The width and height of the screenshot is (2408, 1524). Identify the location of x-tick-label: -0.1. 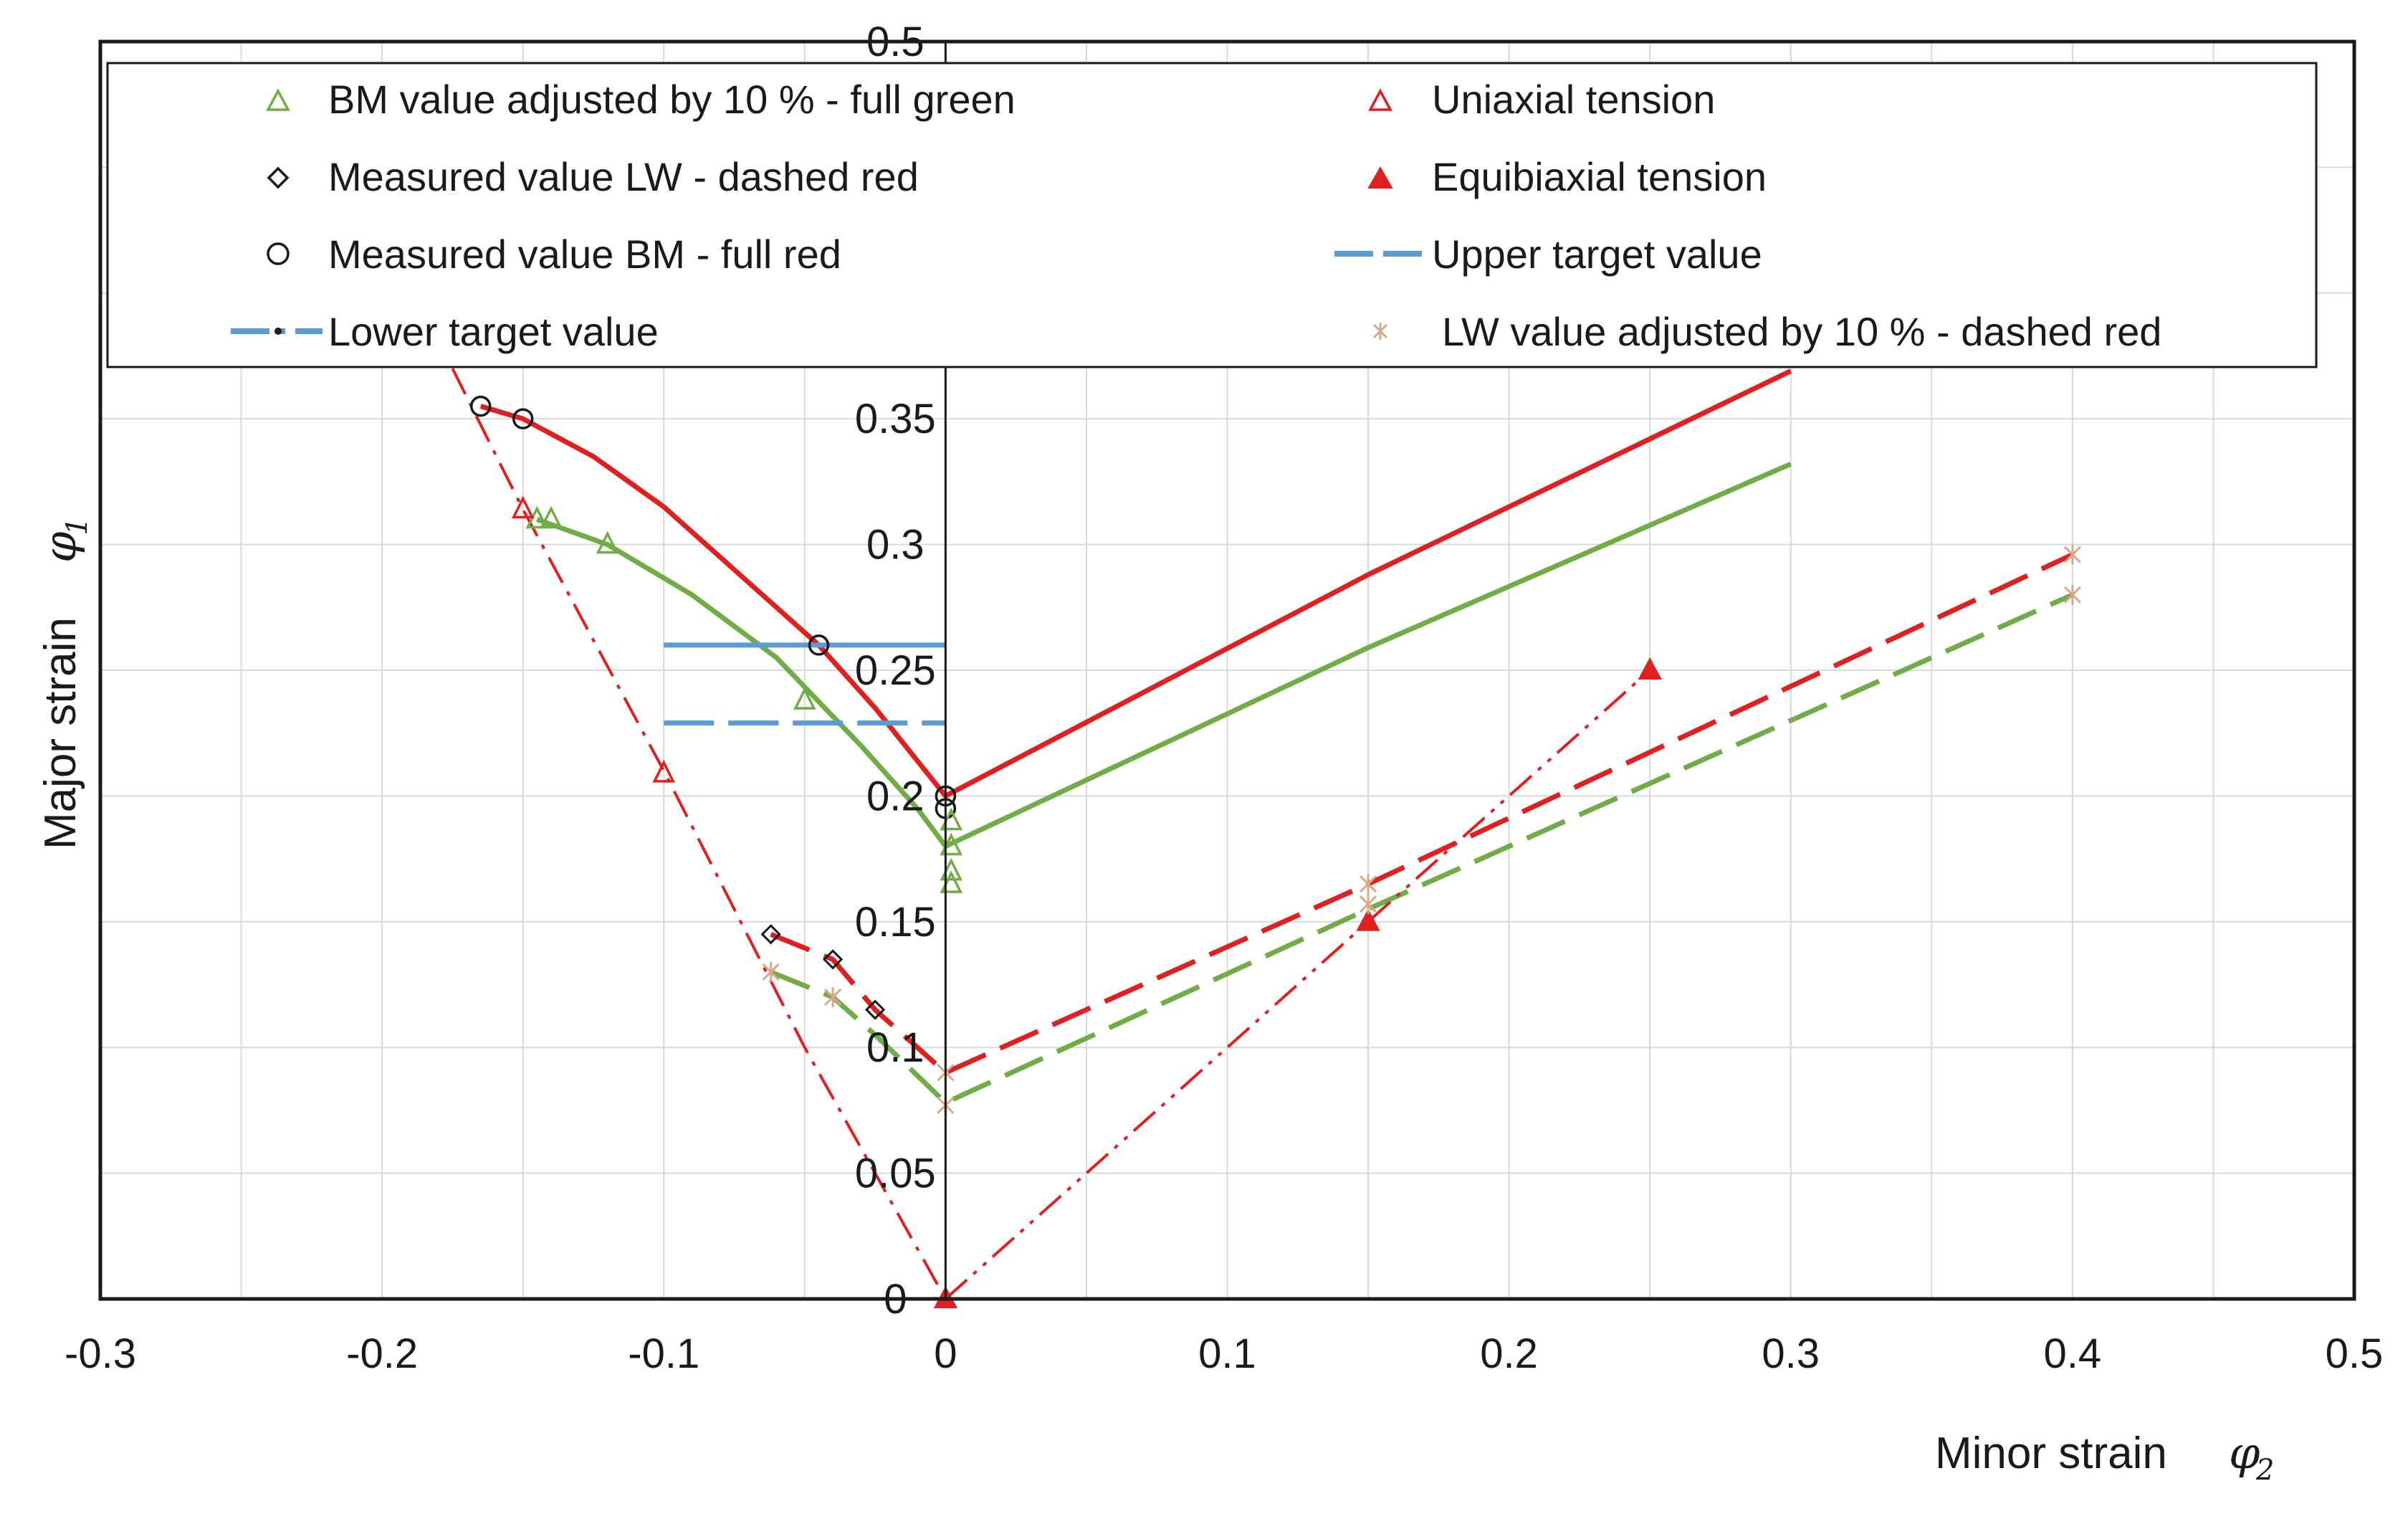
(663, 1353).